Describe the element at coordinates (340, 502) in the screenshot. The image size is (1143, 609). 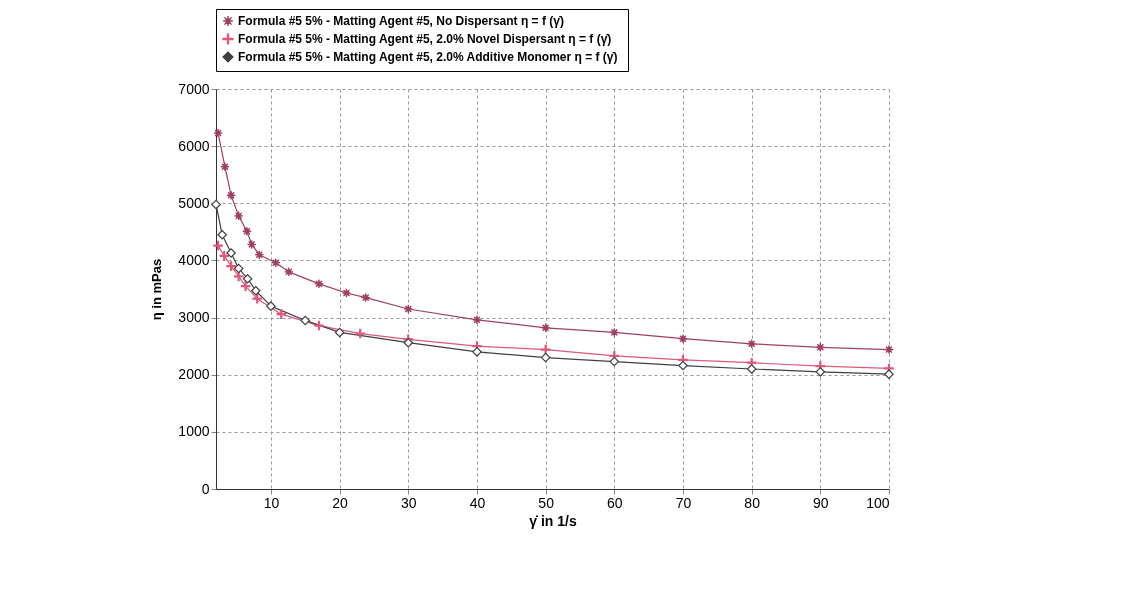
I see `x-tick-label: 20` at that location.